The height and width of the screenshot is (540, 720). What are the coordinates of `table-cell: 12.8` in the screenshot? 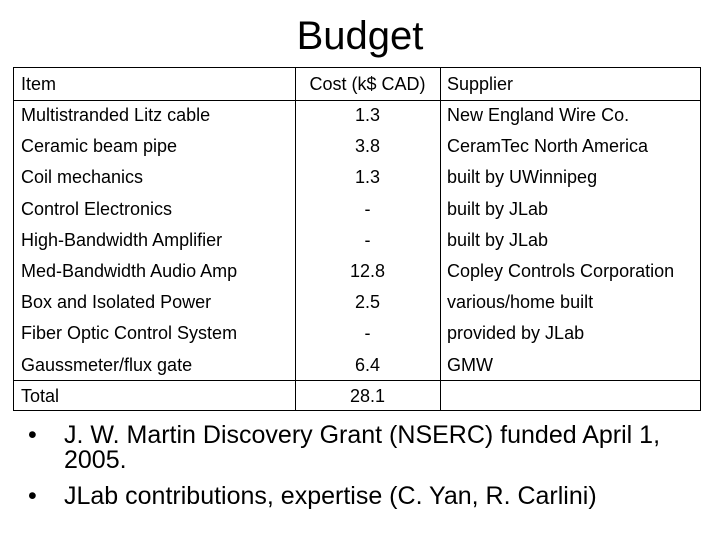 It's located at (367, 271).